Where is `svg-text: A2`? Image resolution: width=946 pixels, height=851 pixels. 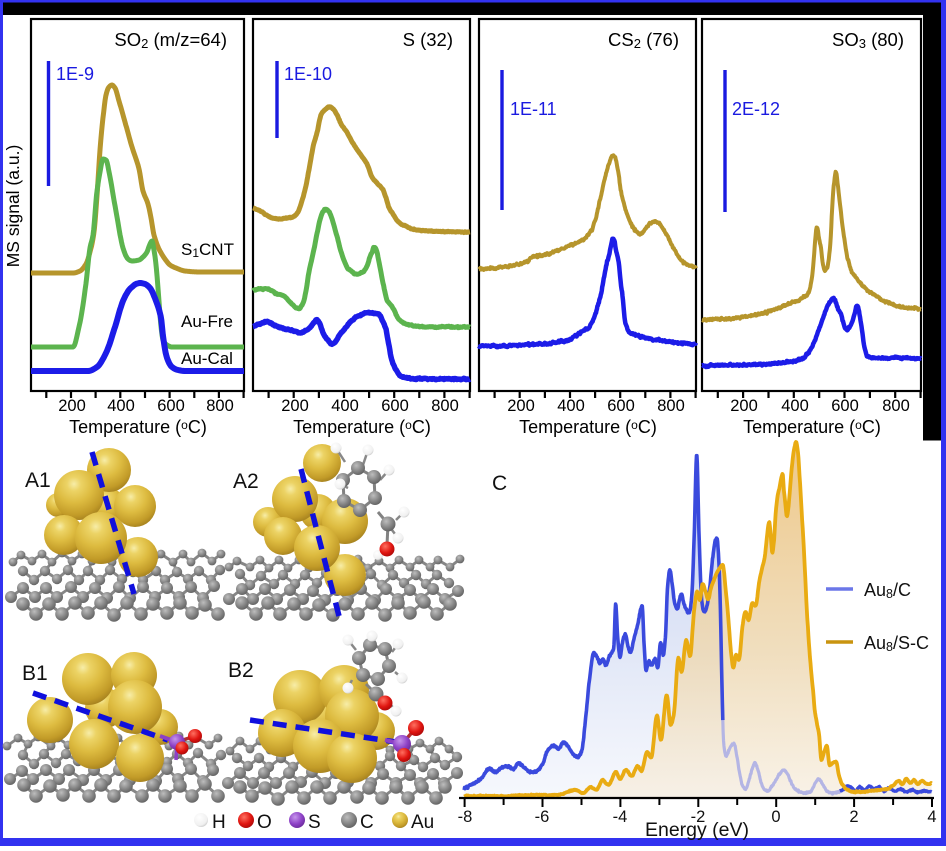
svg-text: A2 is located at coordinates (246, 481).